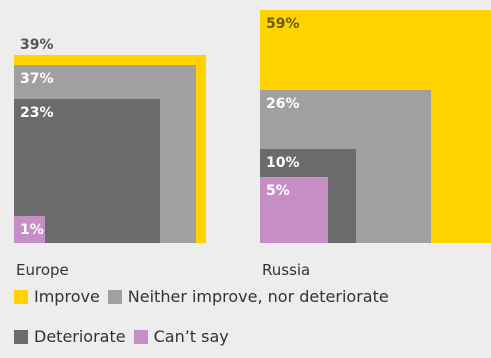 Image resolution: width=491 pixels, height=358 pixels. Describe the element at coordinates (283, 163) in the screenshot. I see `value-label-russia-deteriorate: 10%` at that location.